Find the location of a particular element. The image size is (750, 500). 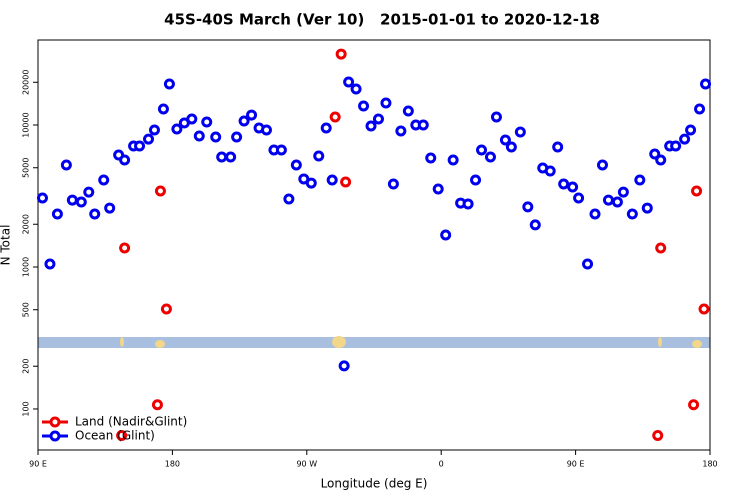

y-tick-label: 10000 is located at coordinates (26, 124).